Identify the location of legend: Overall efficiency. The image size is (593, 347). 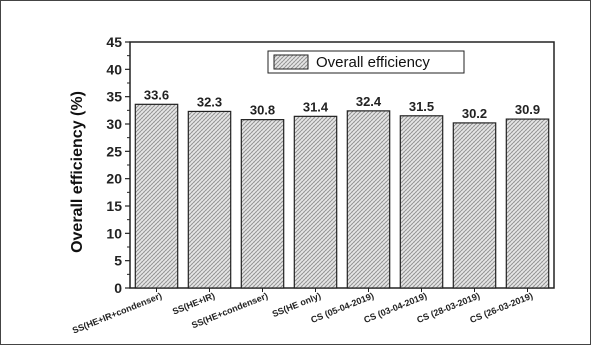
(366, 62).